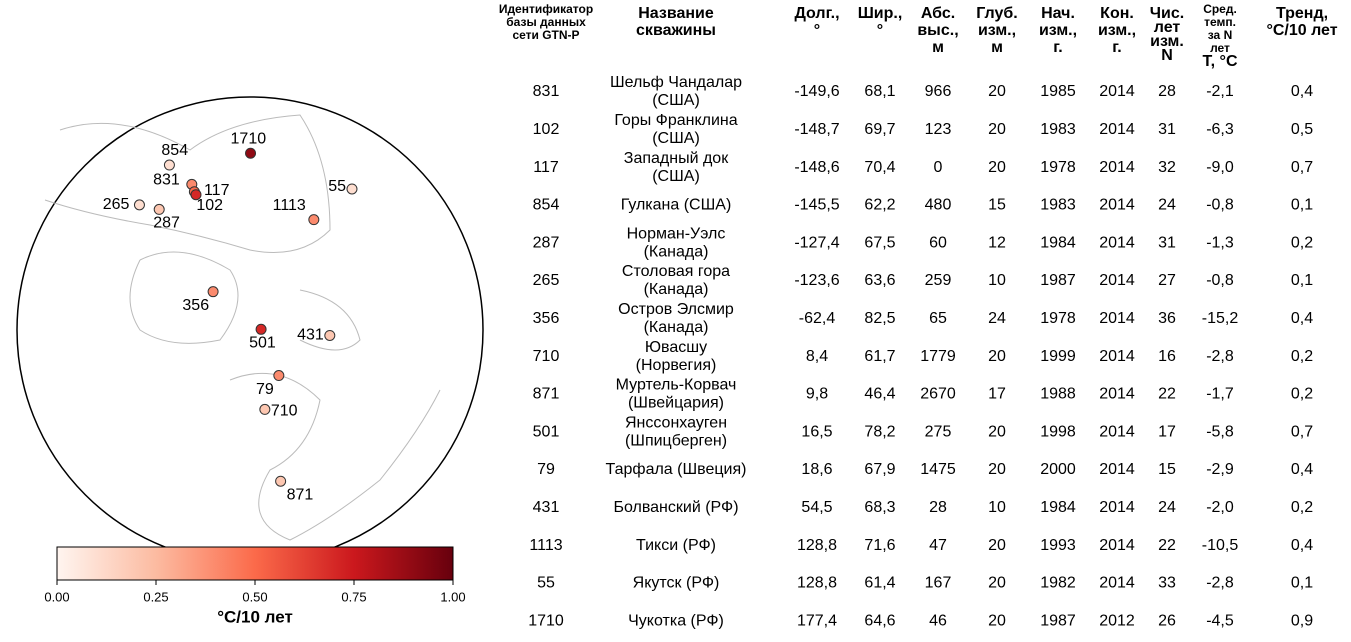  Describe the element at coordinates (816, 91) in the screenshot. I see `table-cell: -149,6` at that location.